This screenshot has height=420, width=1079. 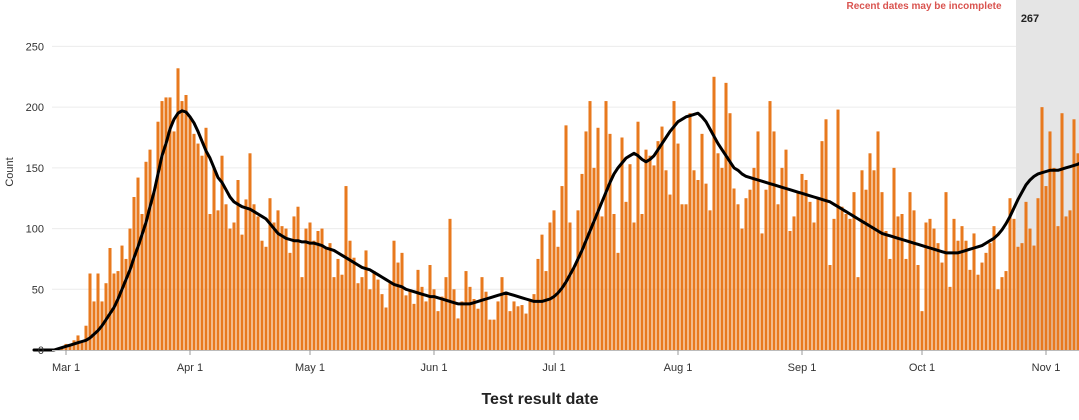 What do you see at coordinates (35, 47) in the screenshot?
I see `y-tick-label: 250` at bounding box center [35, 47].